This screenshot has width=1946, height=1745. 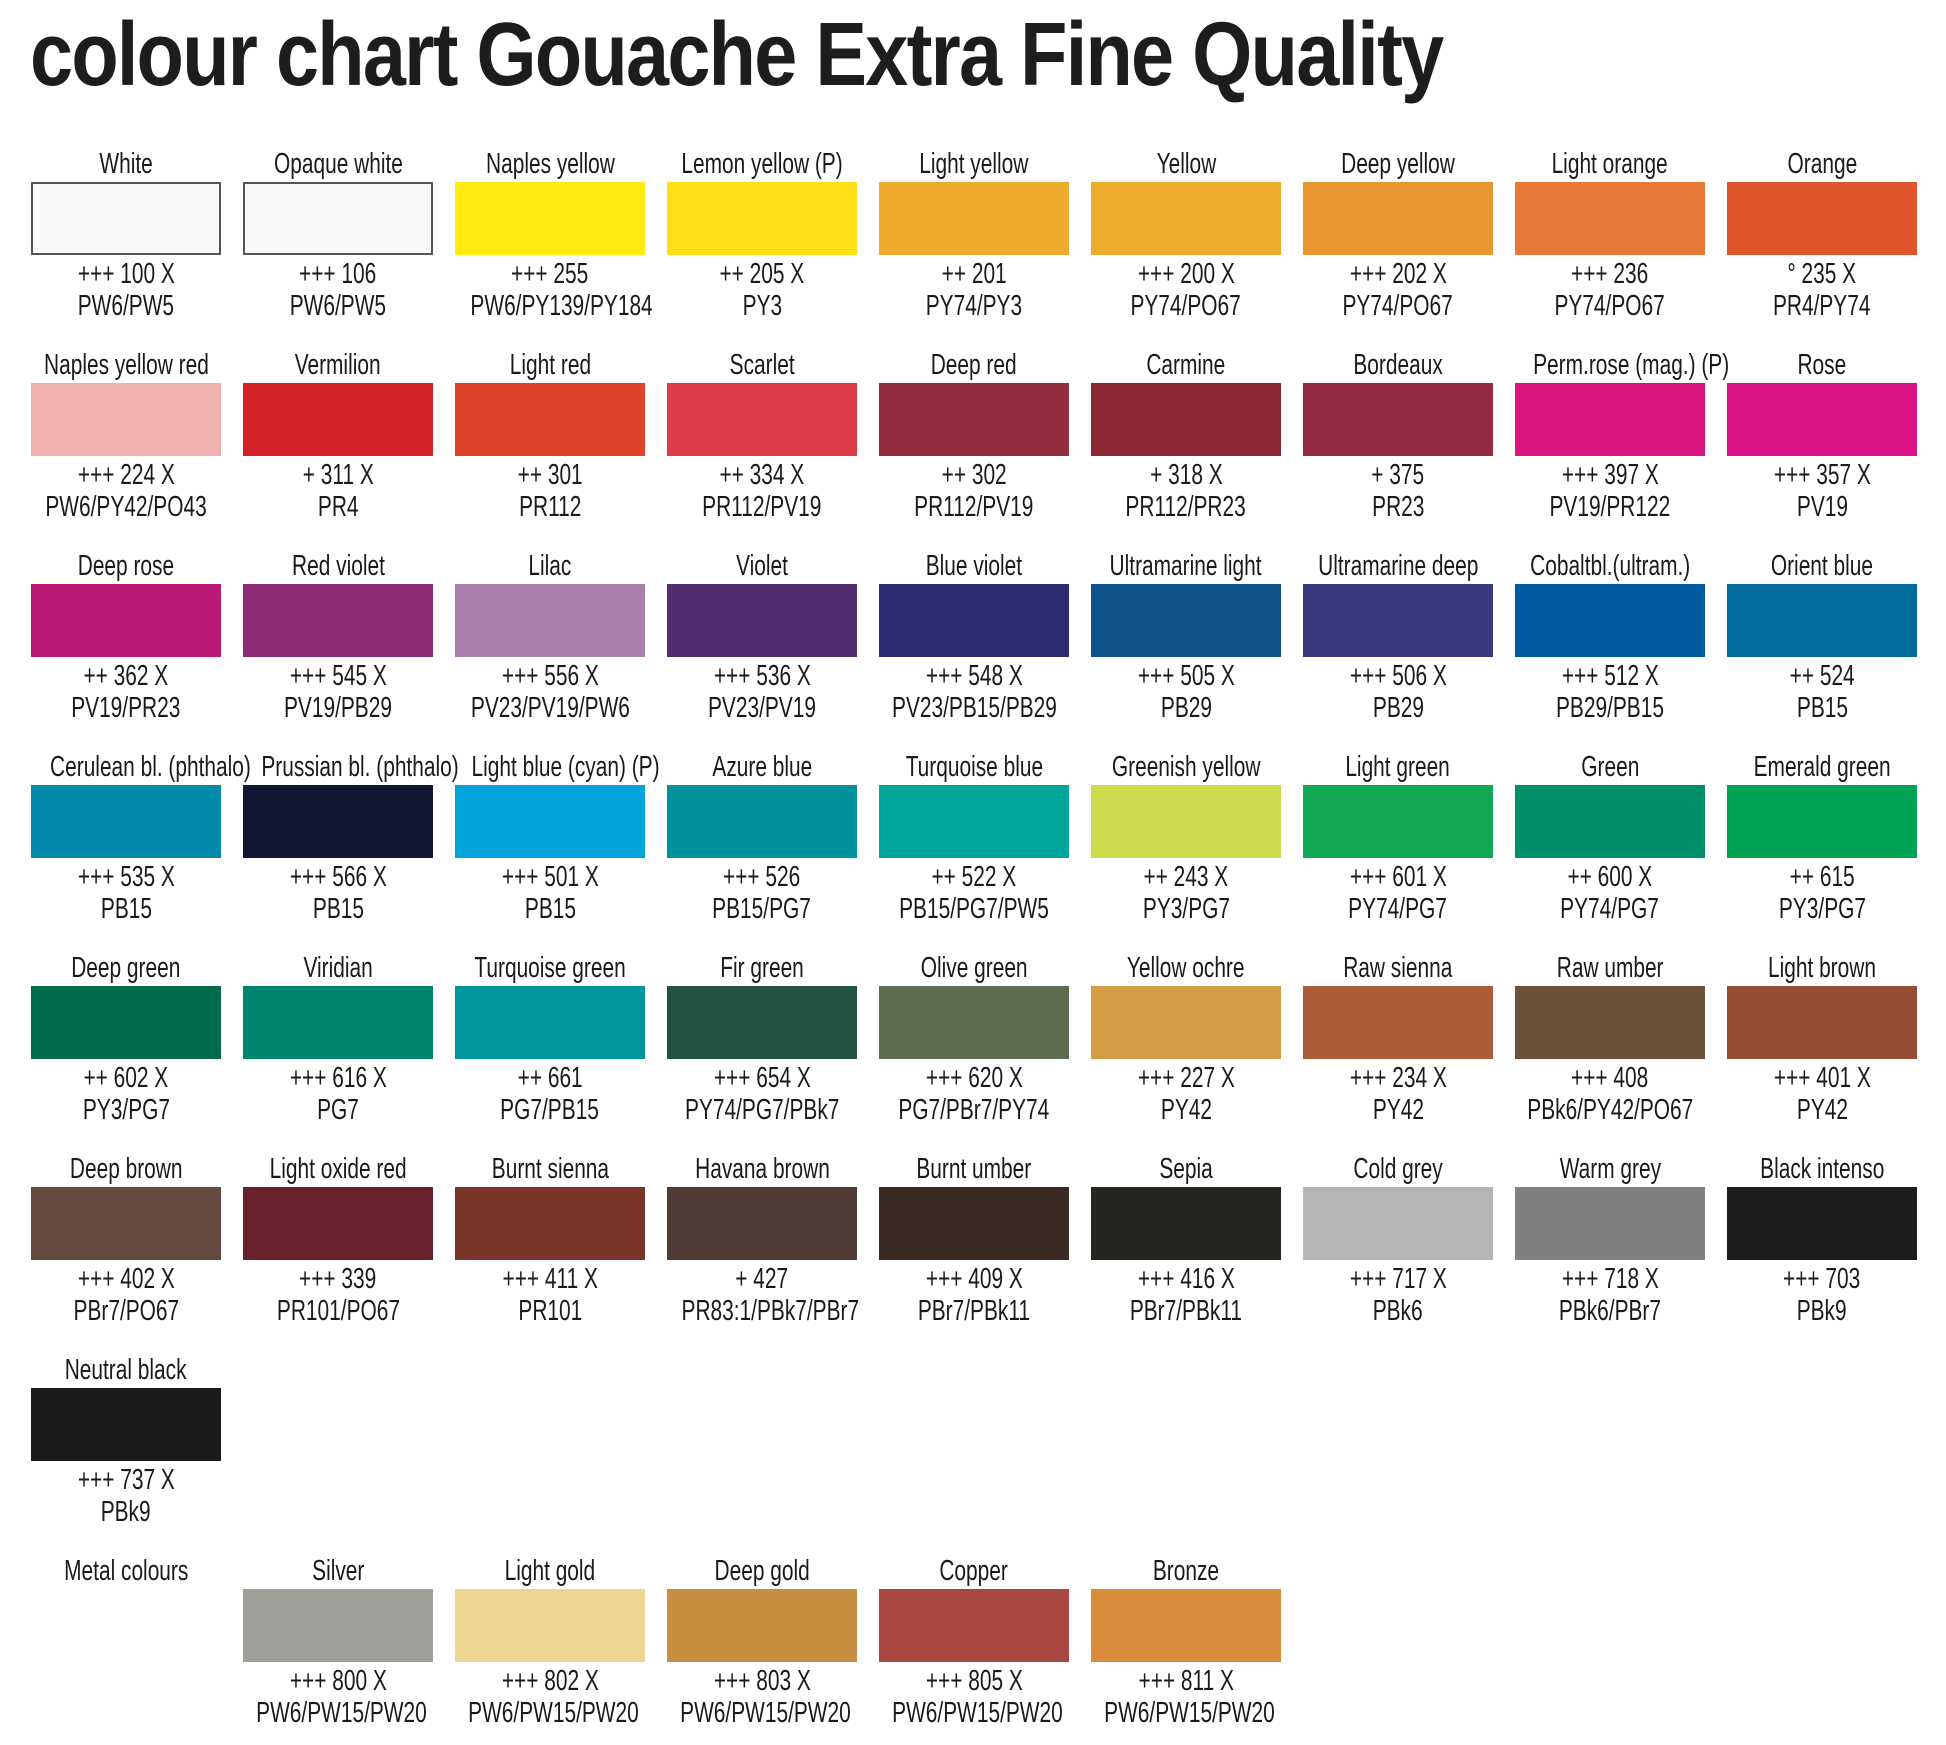 What do you see at coordinates (338, 365) in the screenshot?
I see `colour-name-text: Vermilion` at bounding box center [338, 365].